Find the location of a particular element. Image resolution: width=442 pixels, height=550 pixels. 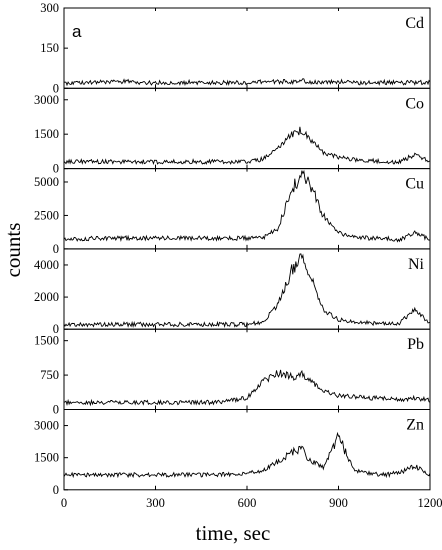

x-tick-labels: 0 300 600 900 1200 is located at coordinates (251, 503).